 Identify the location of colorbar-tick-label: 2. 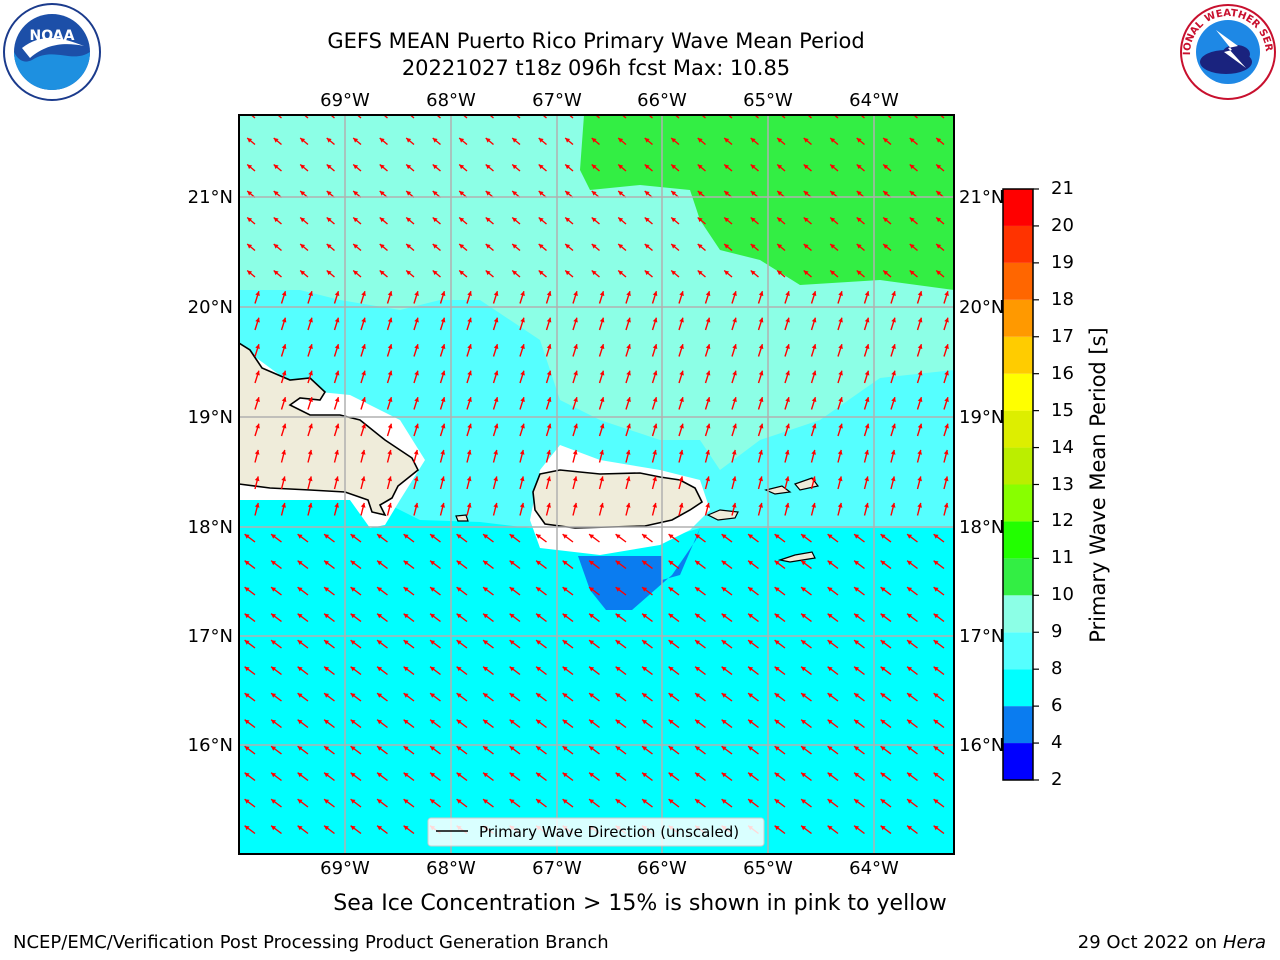
(1057, 779).